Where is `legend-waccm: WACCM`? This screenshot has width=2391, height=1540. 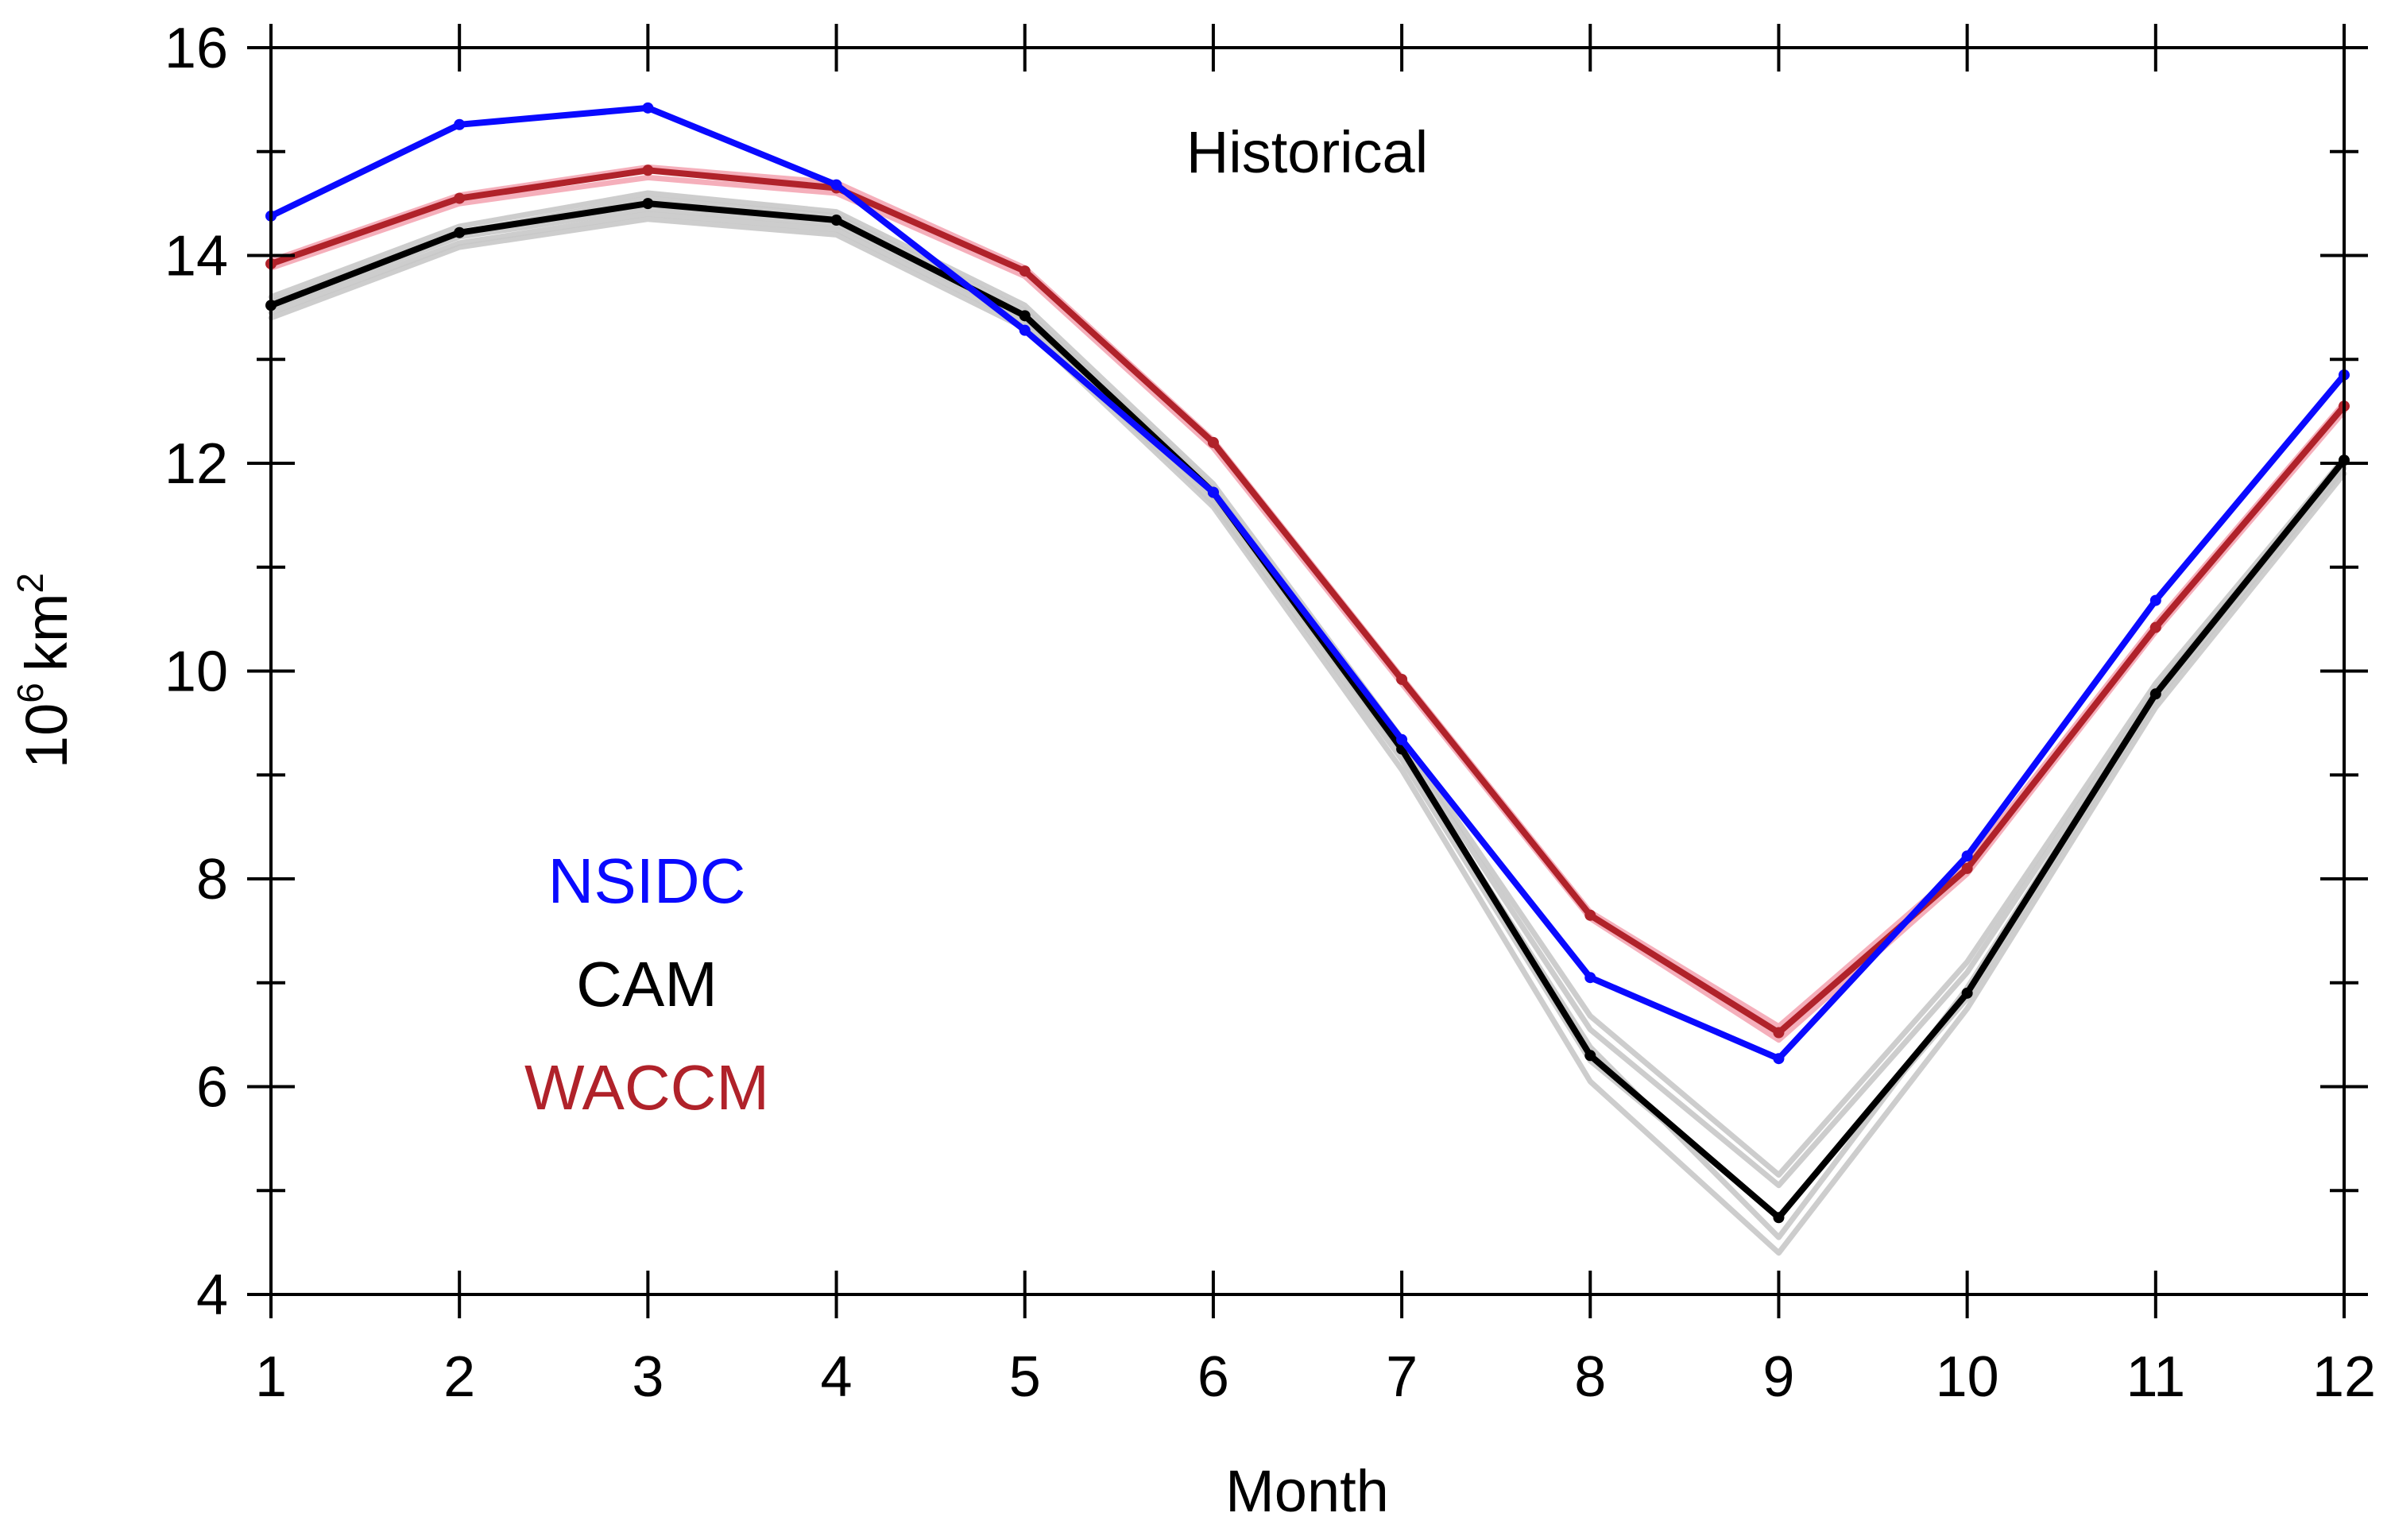
legend-waccm: WACCM is located at coordinates (646, 1087).